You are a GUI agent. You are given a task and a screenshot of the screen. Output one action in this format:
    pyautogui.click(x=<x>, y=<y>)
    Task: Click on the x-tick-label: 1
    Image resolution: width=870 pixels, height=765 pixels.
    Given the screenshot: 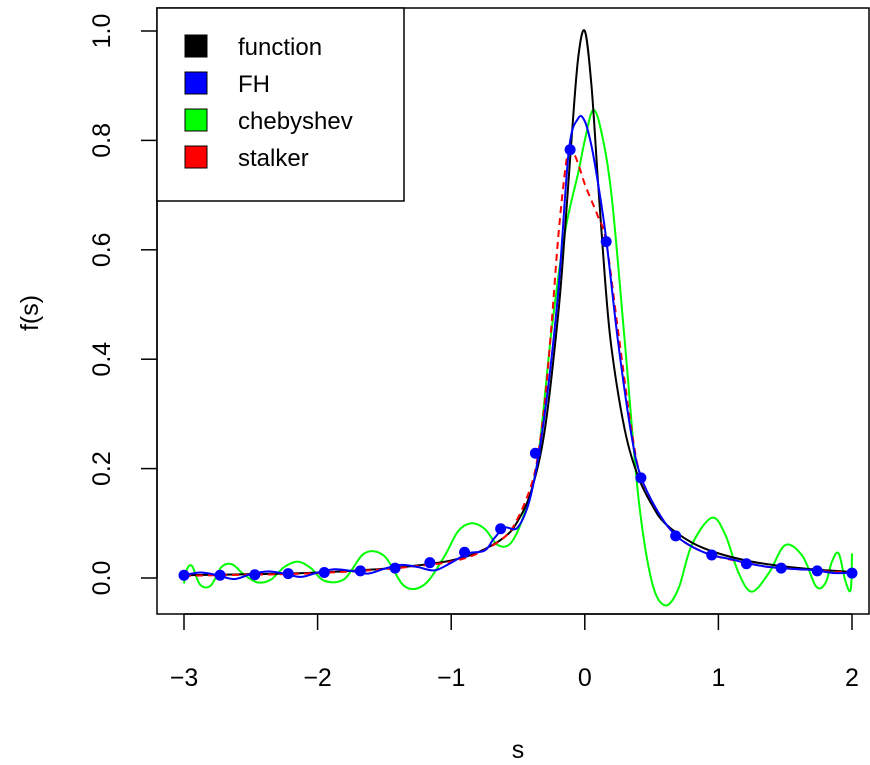 What is the action you would take?
    pyautogui.click(x=718, y=678)
    